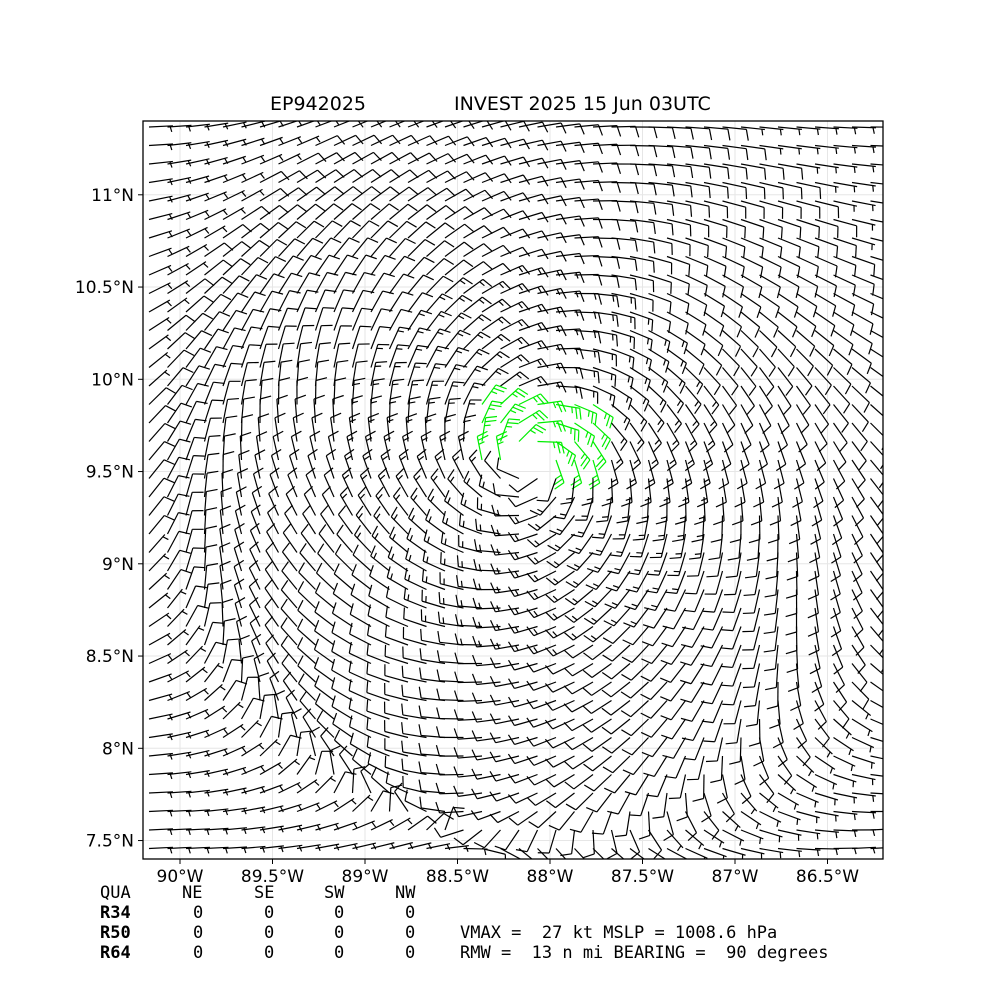  Describe the element at coordinates (118, 749) in the screenshot. I see `y-tick-label: 8°N` at that location.